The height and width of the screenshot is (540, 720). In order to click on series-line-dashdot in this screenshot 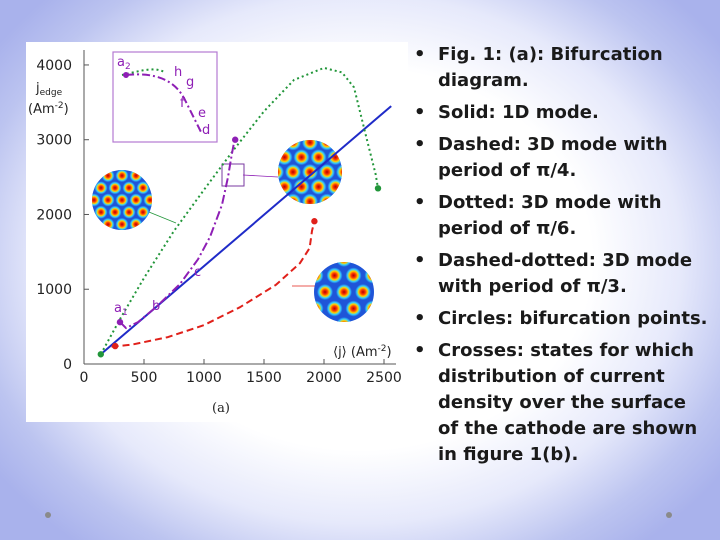, I will do `click(178, 234)`.